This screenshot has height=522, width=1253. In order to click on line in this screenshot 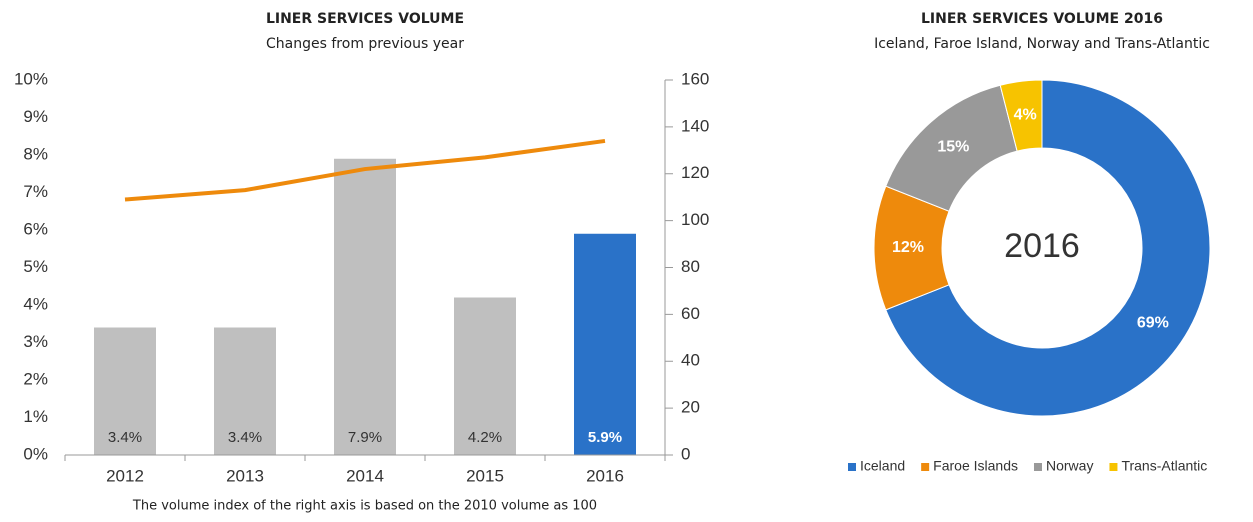, I will do `click(365, 170)`.